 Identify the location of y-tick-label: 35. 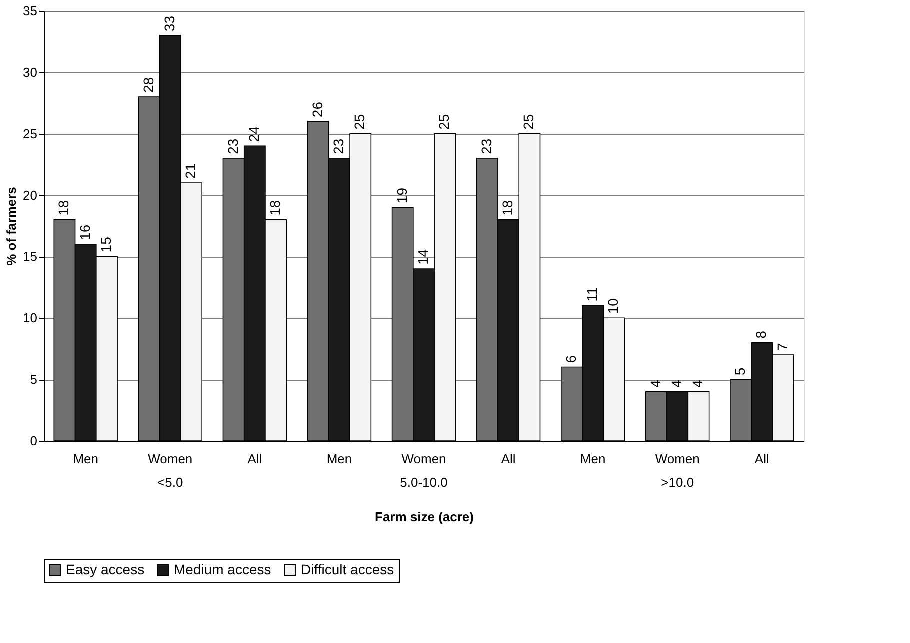
(30, 11).